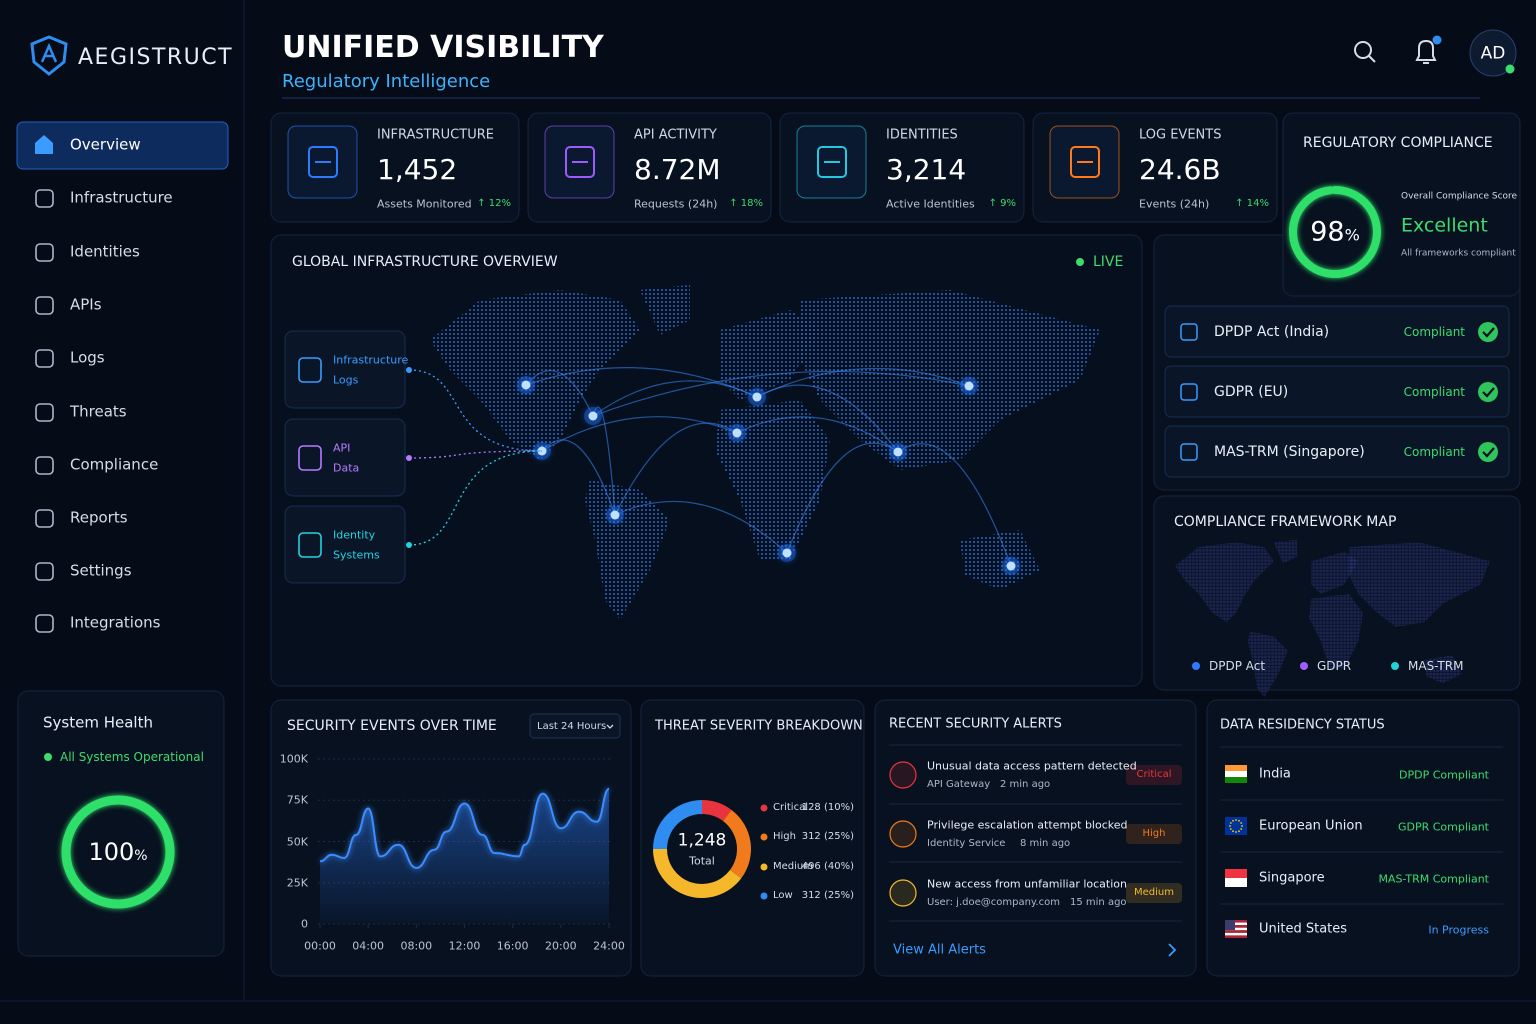  What do you see at coordinates (827, 836) in the screenshot?
I see `value-label: 312 (25%)` at bounding box center [827, 836].